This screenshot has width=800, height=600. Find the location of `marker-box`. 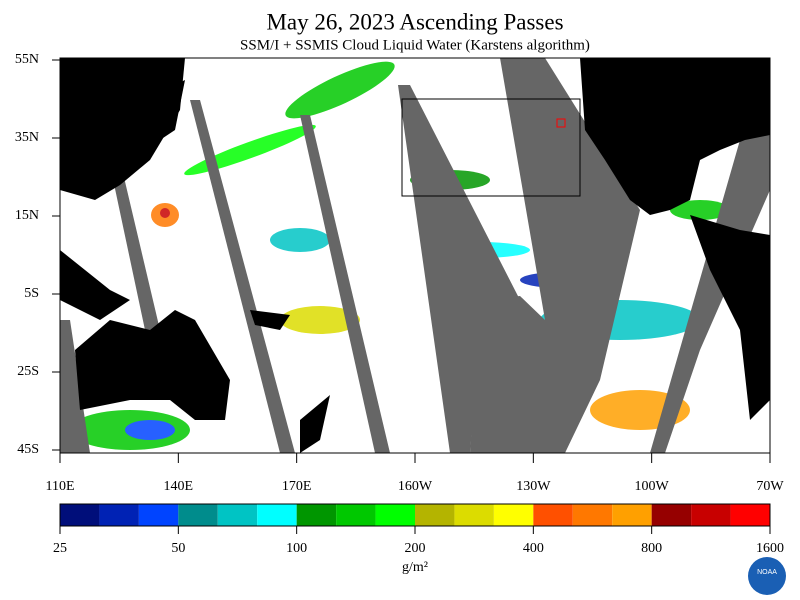

marker-box is located at coordinates (561, 123).